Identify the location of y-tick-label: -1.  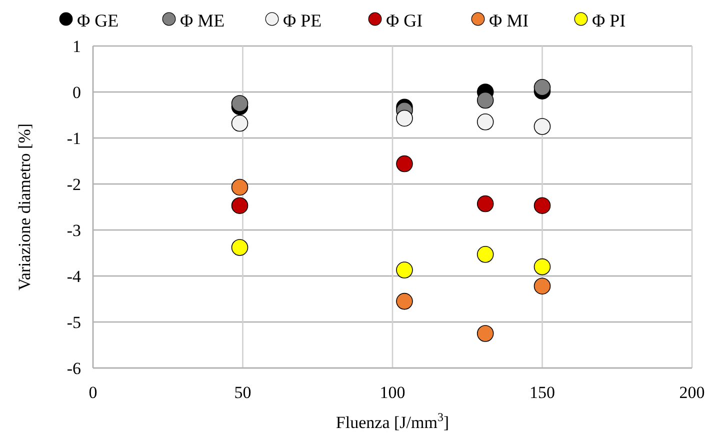
(73, 138).